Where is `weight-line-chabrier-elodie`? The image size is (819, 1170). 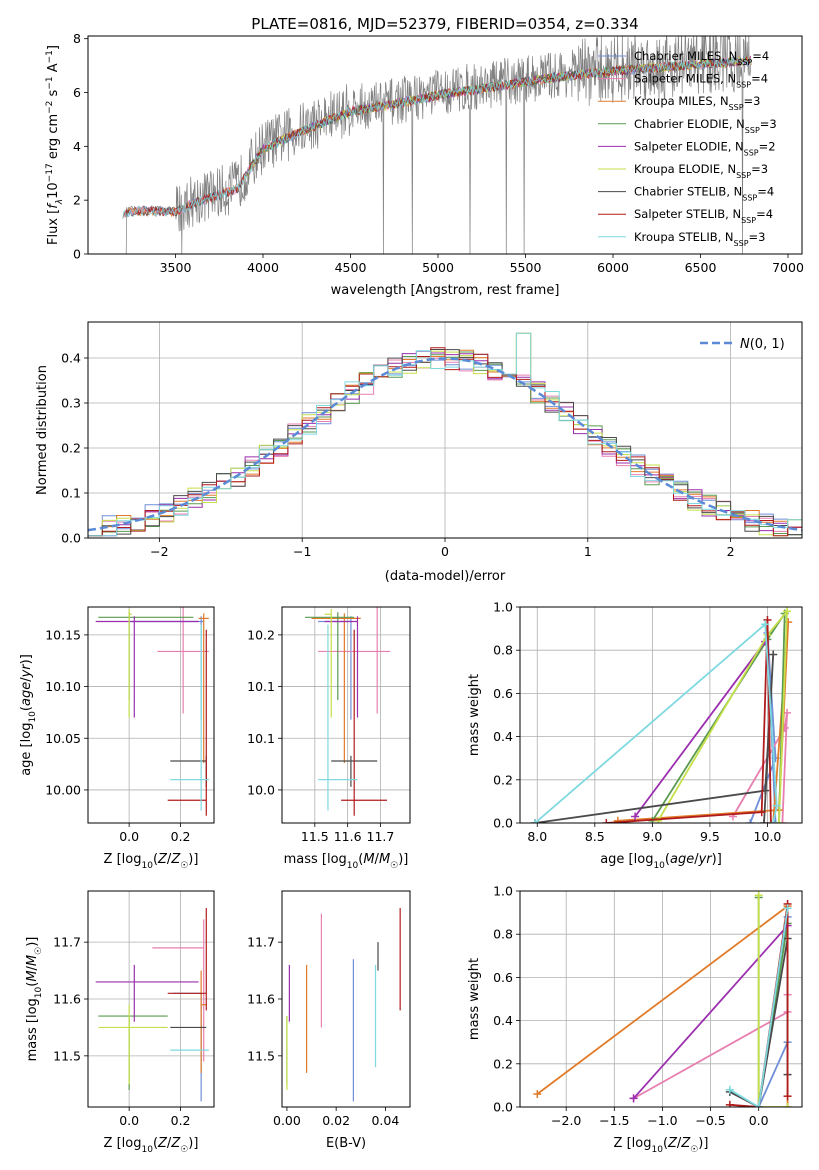
weight-line-chabrier-elodie is located at coordinates (718, 716).